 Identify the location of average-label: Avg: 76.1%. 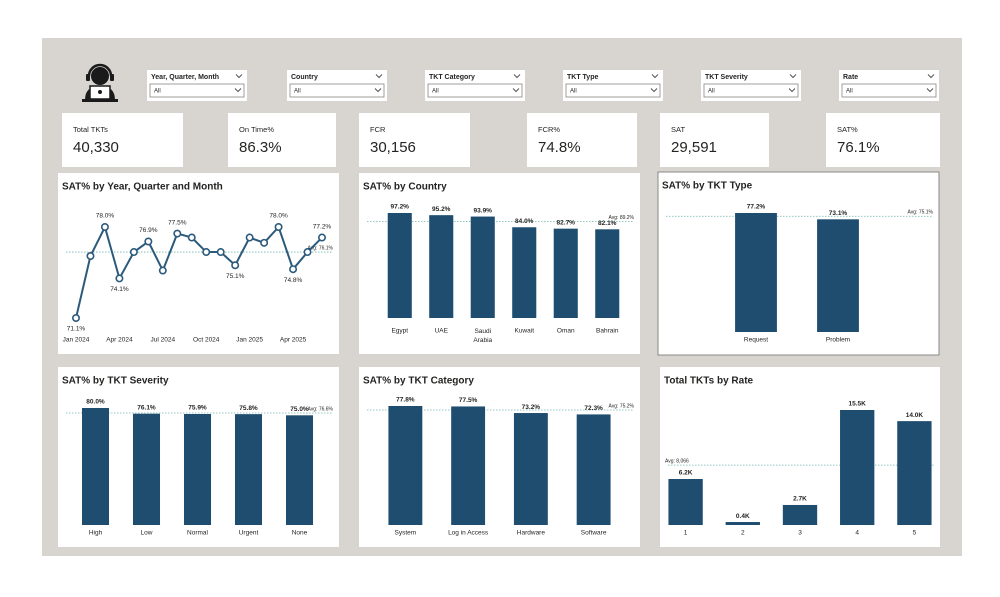
(321, 248).